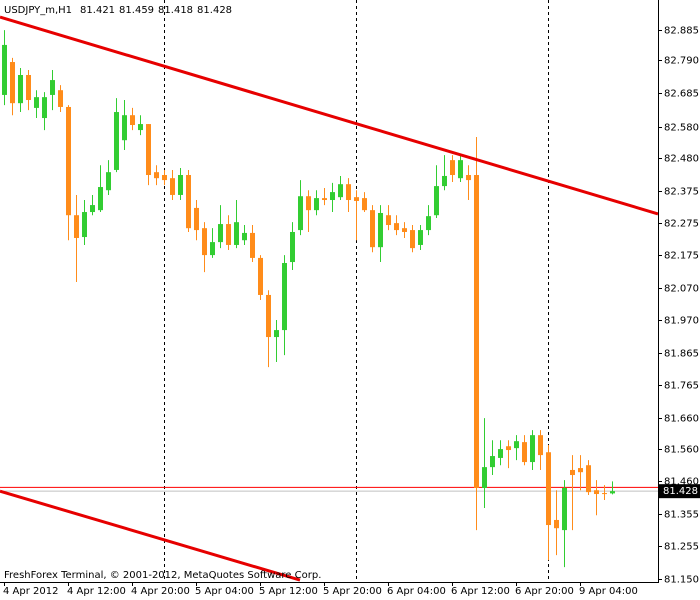  Describe the element at coordinates (288, 591) in the screenshot. I see `x-tick-label: 5 Apr 12:00` at that location.